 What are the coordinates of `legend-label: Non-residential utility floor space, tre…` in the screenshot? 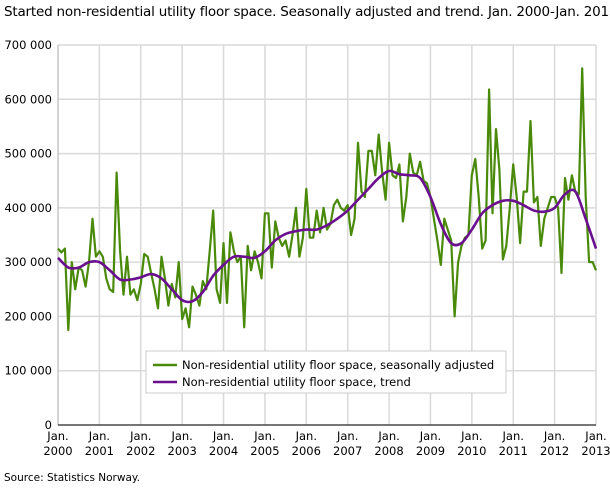 It's located at (296, 382).